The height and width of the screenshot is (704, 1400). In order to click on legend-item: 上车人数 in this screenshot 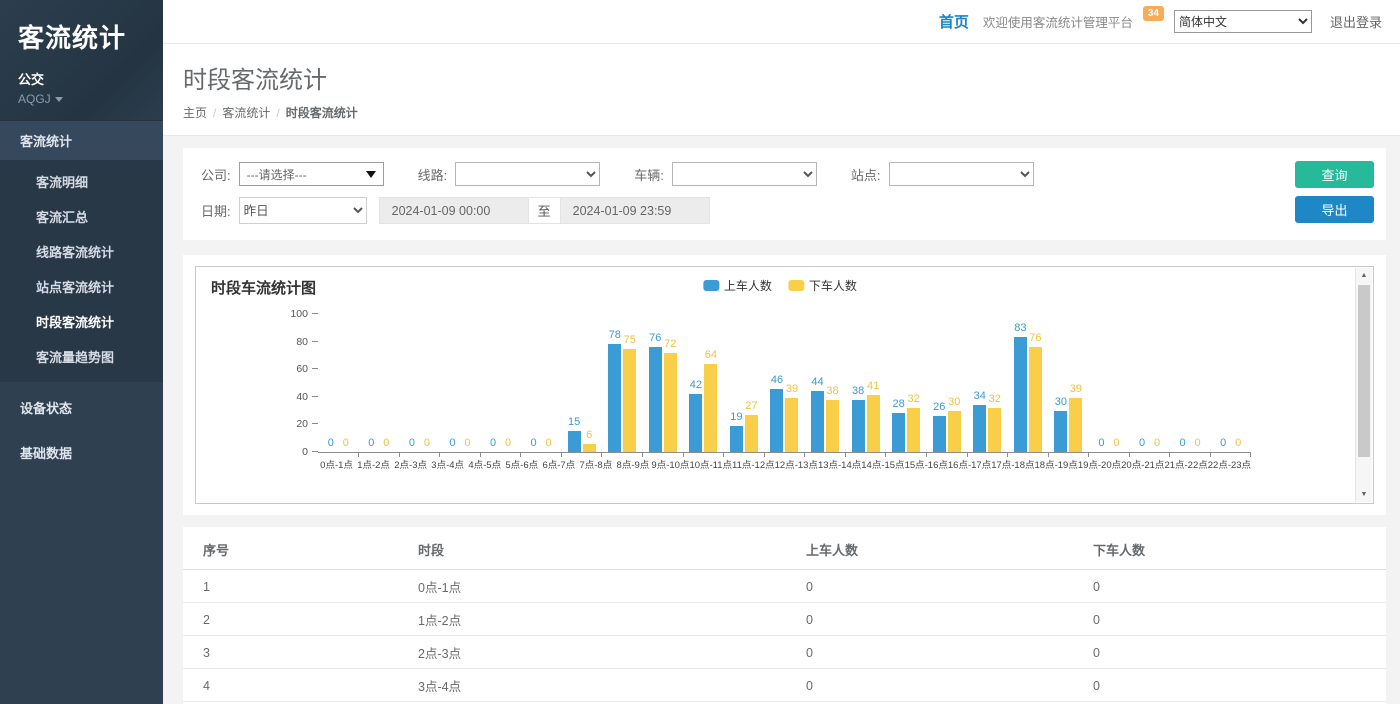, I will do `click(737, 285)`.